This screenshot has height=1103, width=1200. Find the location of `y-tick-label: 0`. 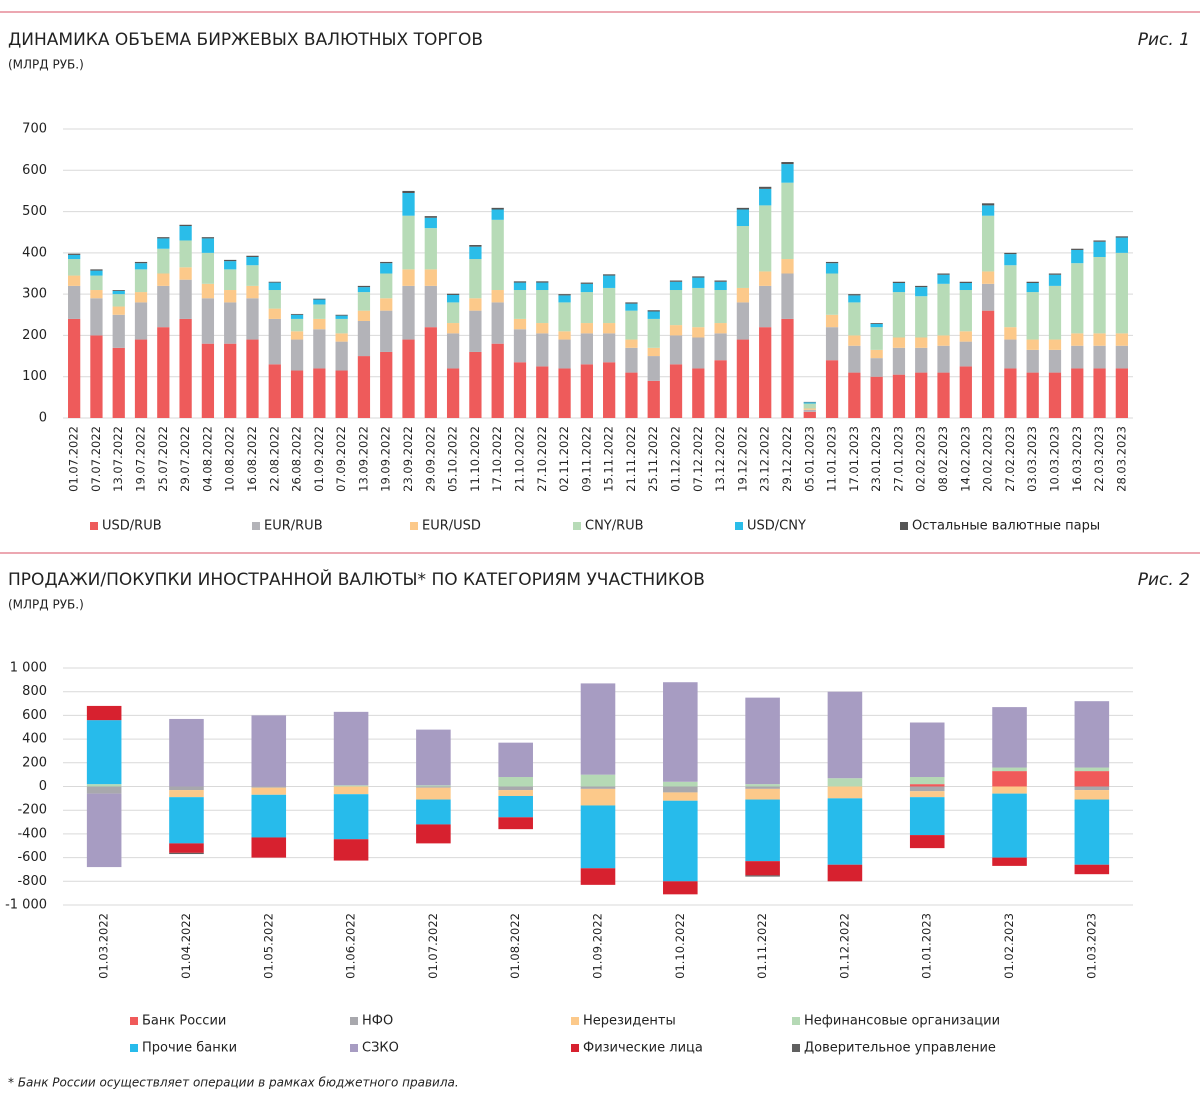

y-tick-label: 0 is located at coordinates (43, 418).